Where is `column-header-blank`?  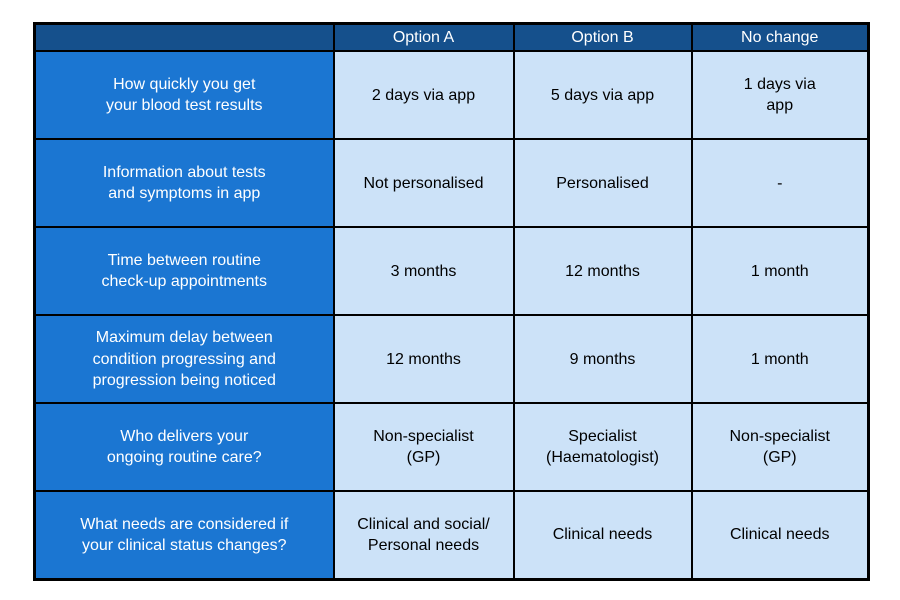 column-header-blank is located at coordinates (184, 37).